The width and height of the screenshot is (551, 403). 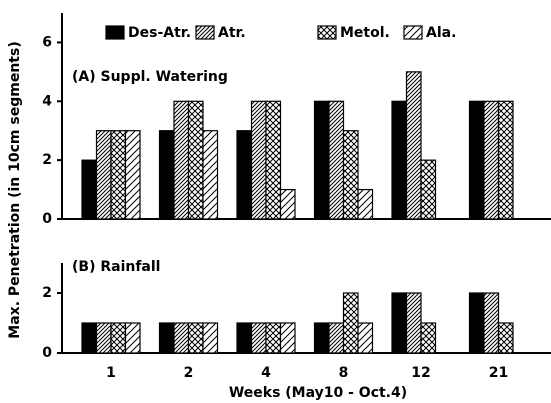 I want to click on x-tick-label: 4, so click(x=266, y=373).